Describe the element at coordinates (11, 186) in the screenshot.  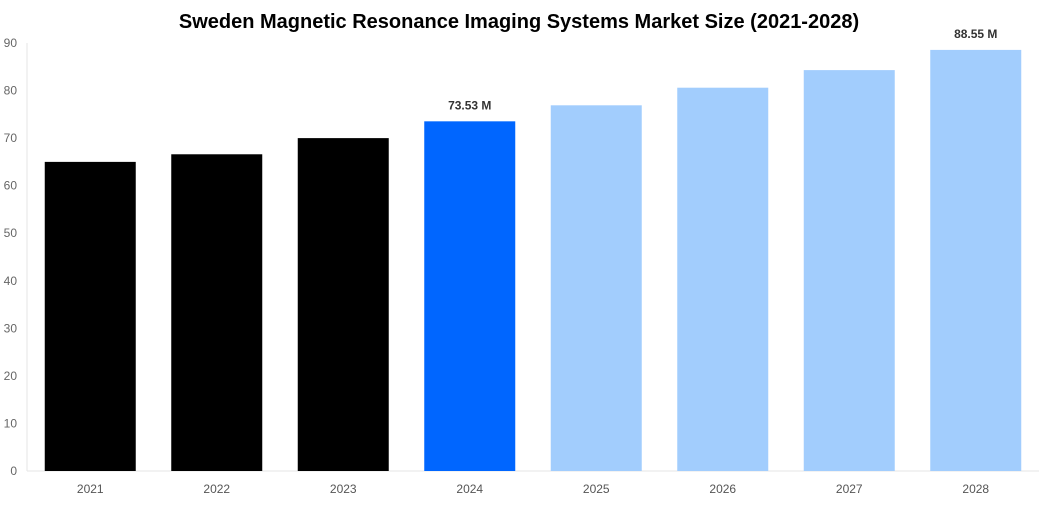
I see `y-tick-label: 60` at that location.